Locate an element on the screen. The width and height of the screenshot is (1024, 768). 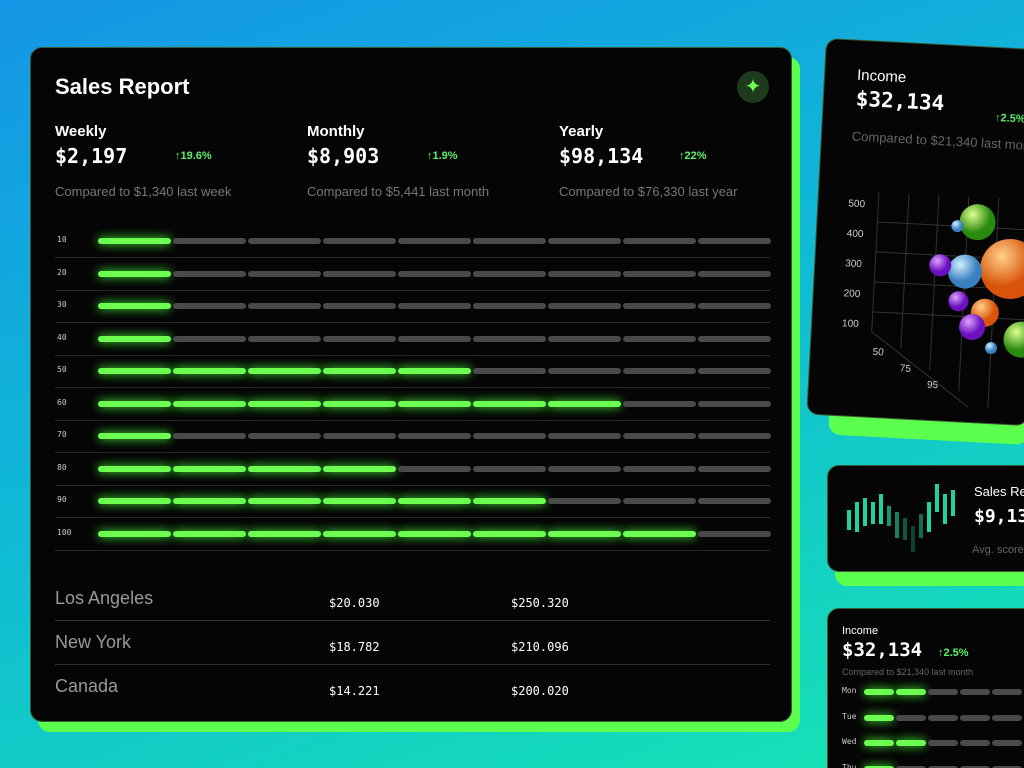
stat-change: ↑1.9% is located at coordinates (442, 156).